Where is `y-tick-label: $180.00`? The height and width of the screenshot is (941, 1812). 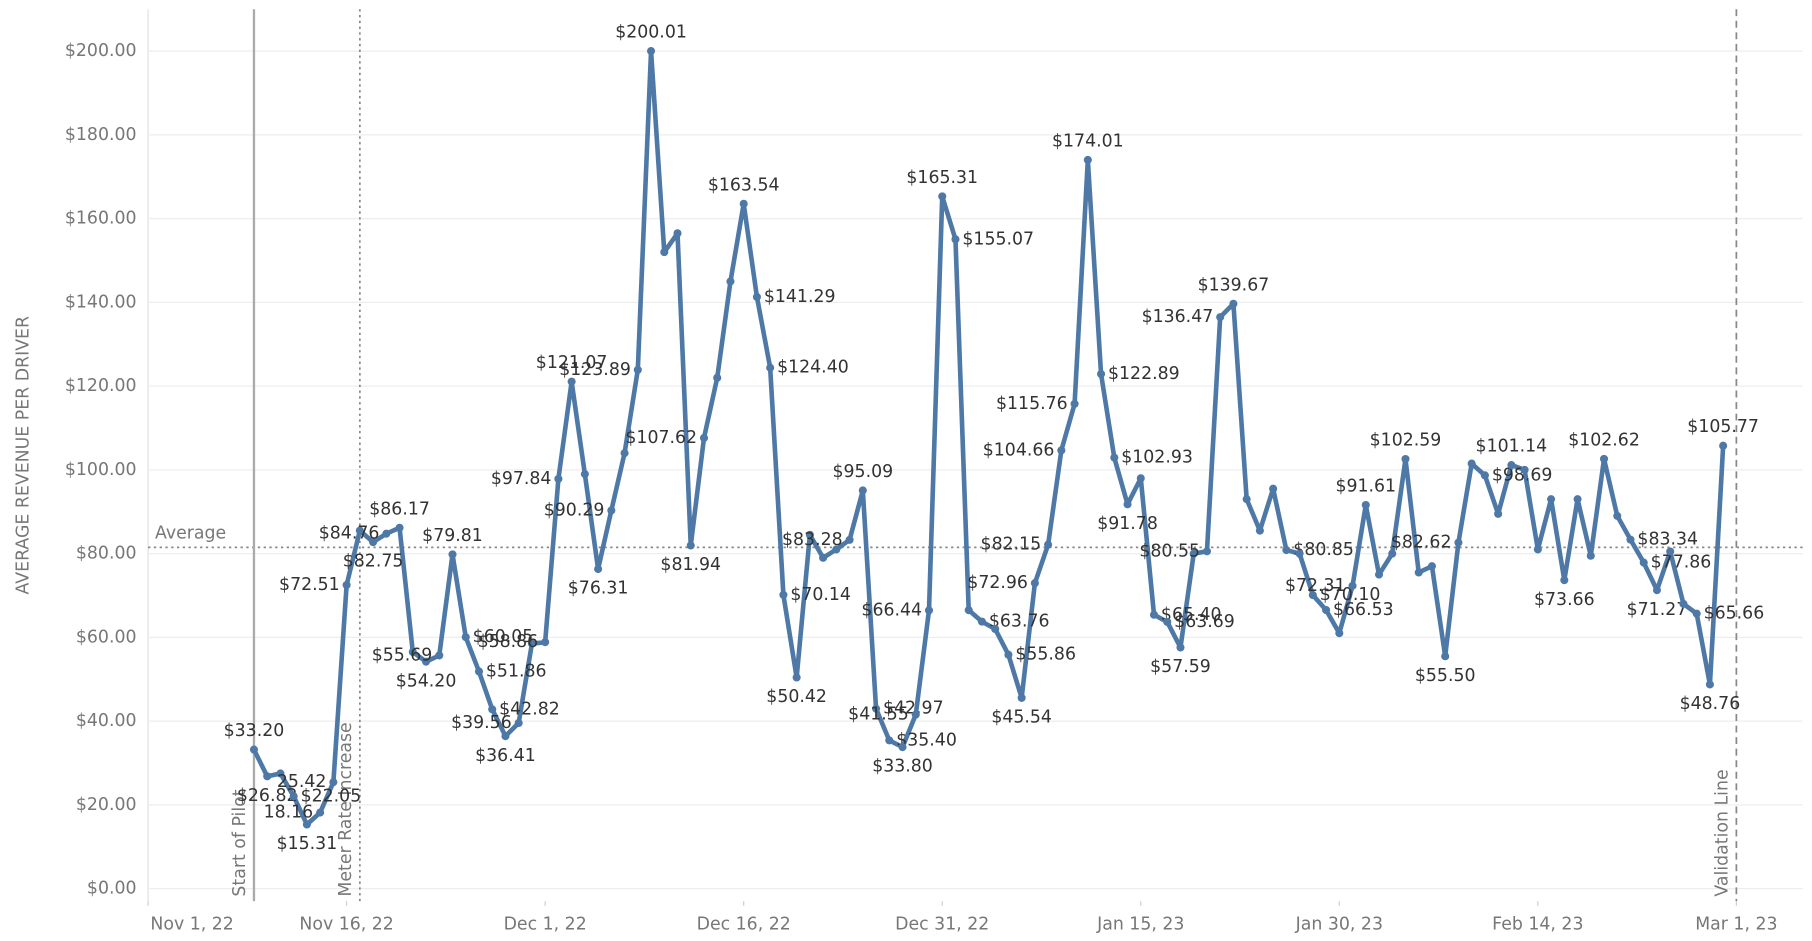 y-tick-label: $180.00 is located at coordinates (101, 135).